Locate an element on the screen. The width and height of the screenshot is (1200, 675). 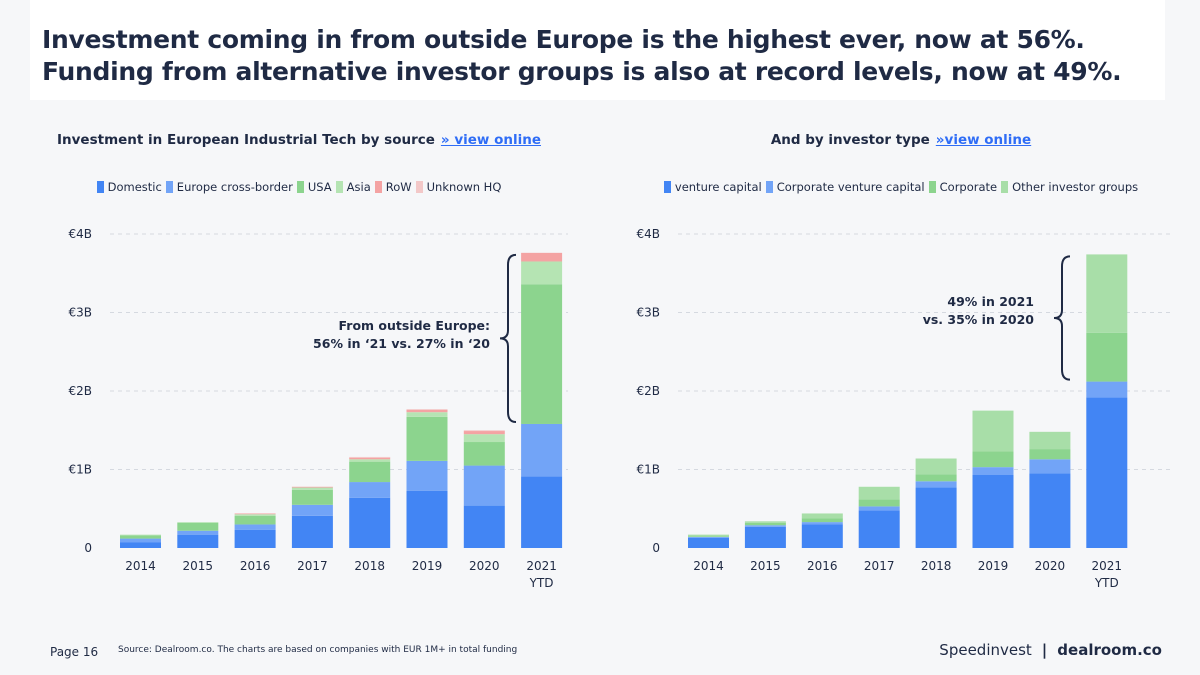
view-online-link: »view online is located at coordinates (983, 140).